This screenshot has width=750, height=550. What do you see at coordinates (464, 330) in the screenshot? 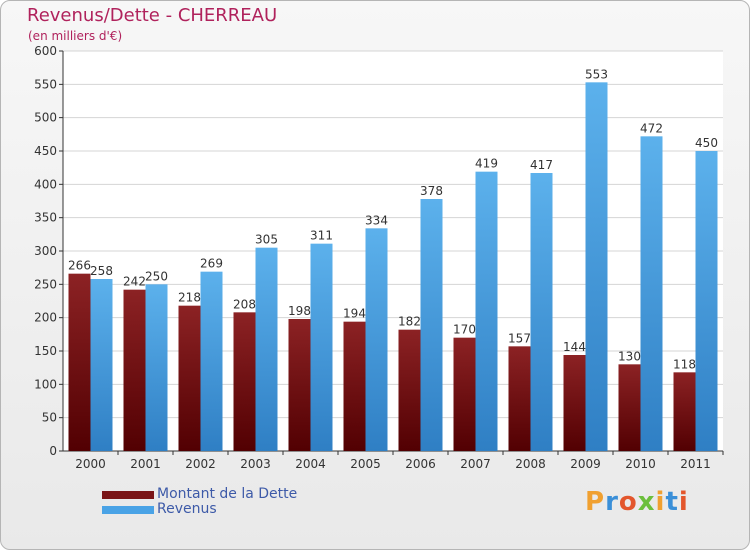
I see `data-label-dette: 170` at bounding box center [464, 330].